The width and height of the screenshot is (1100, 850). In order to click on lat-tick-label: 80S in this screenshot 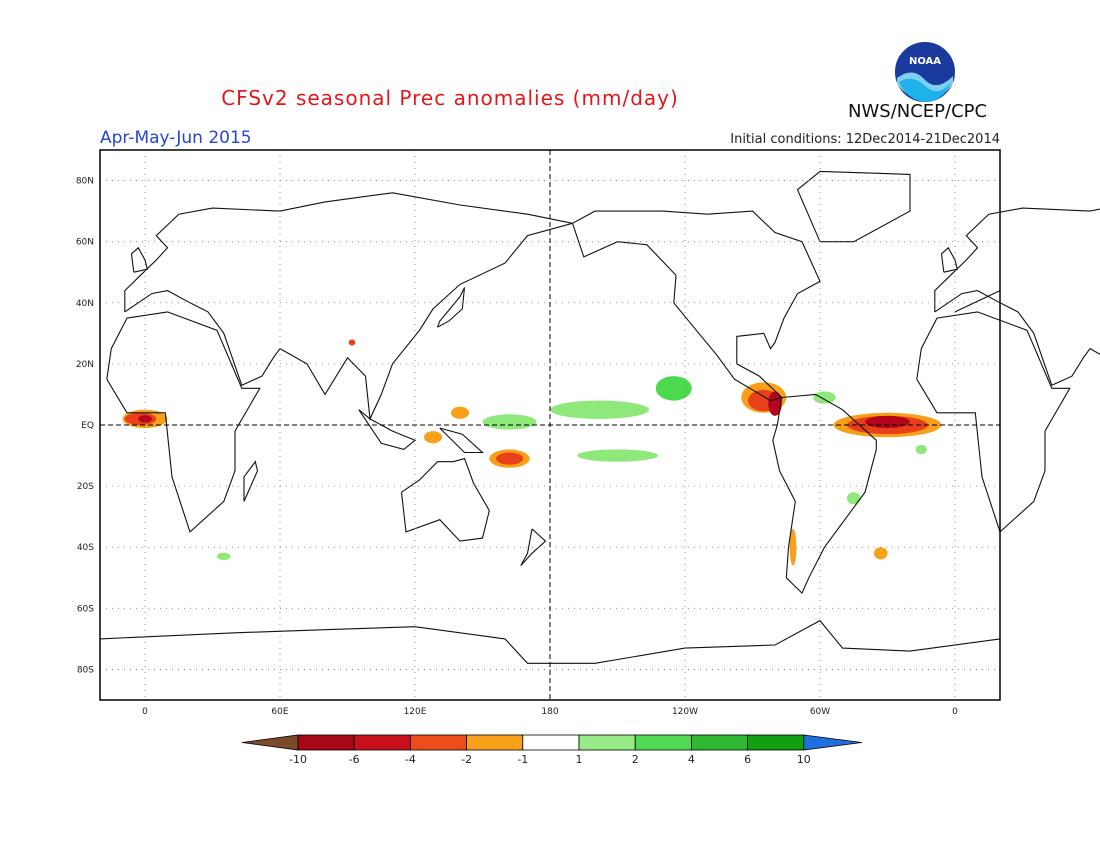, I will do `click(85, 670)`.